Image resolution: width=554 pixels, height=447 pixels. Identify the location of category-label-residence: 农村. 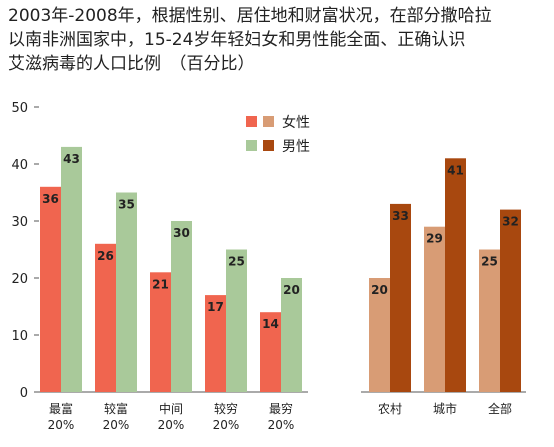
(390, 409).